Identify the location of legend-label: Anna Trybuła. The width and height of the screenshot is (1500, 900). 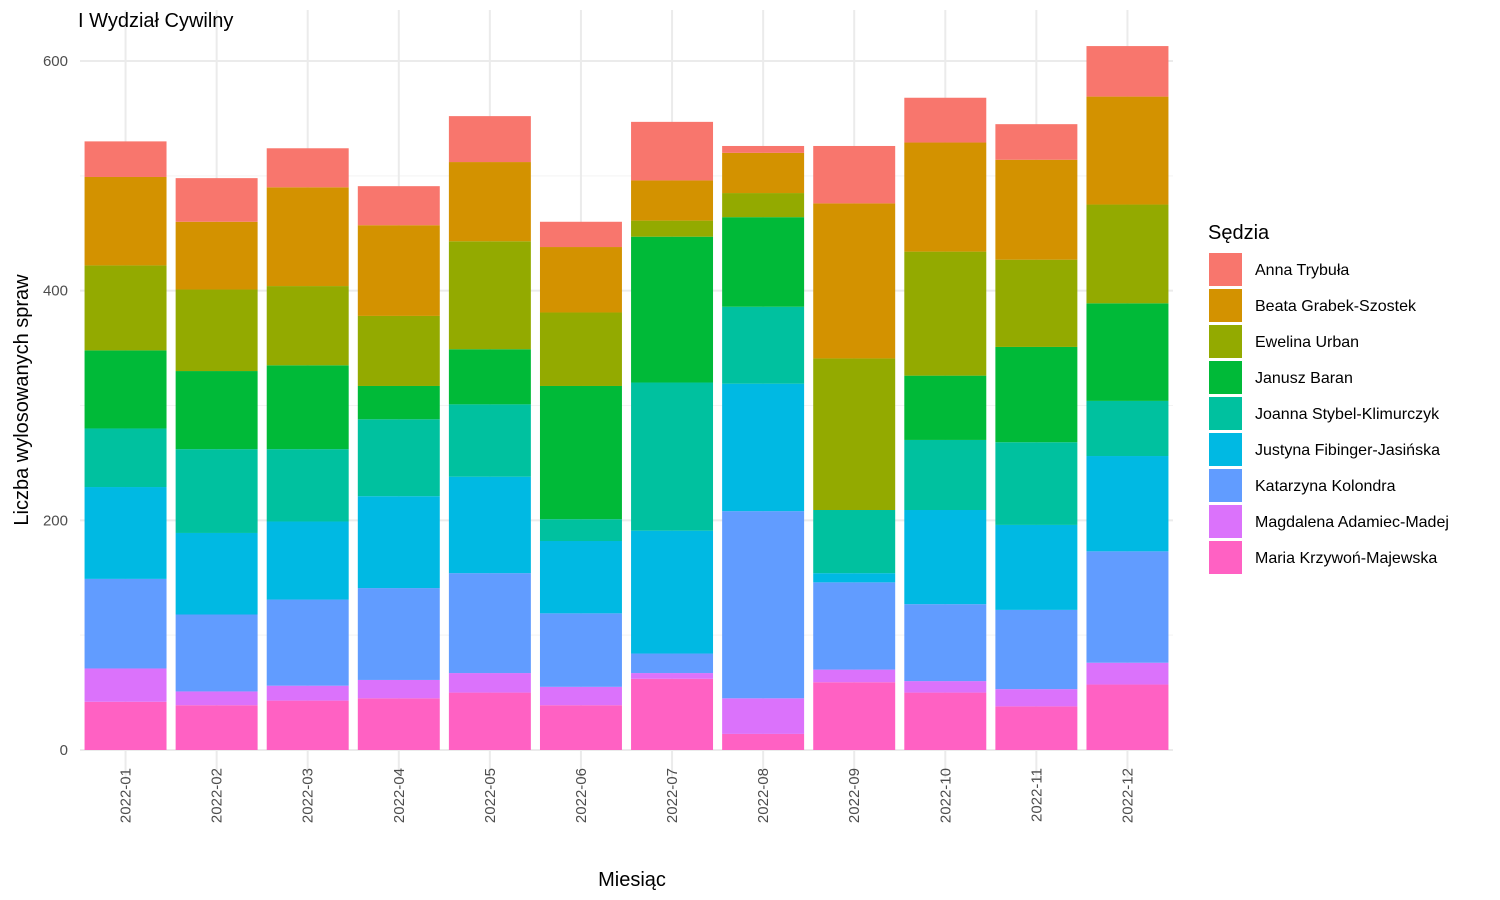
(1302, 270).